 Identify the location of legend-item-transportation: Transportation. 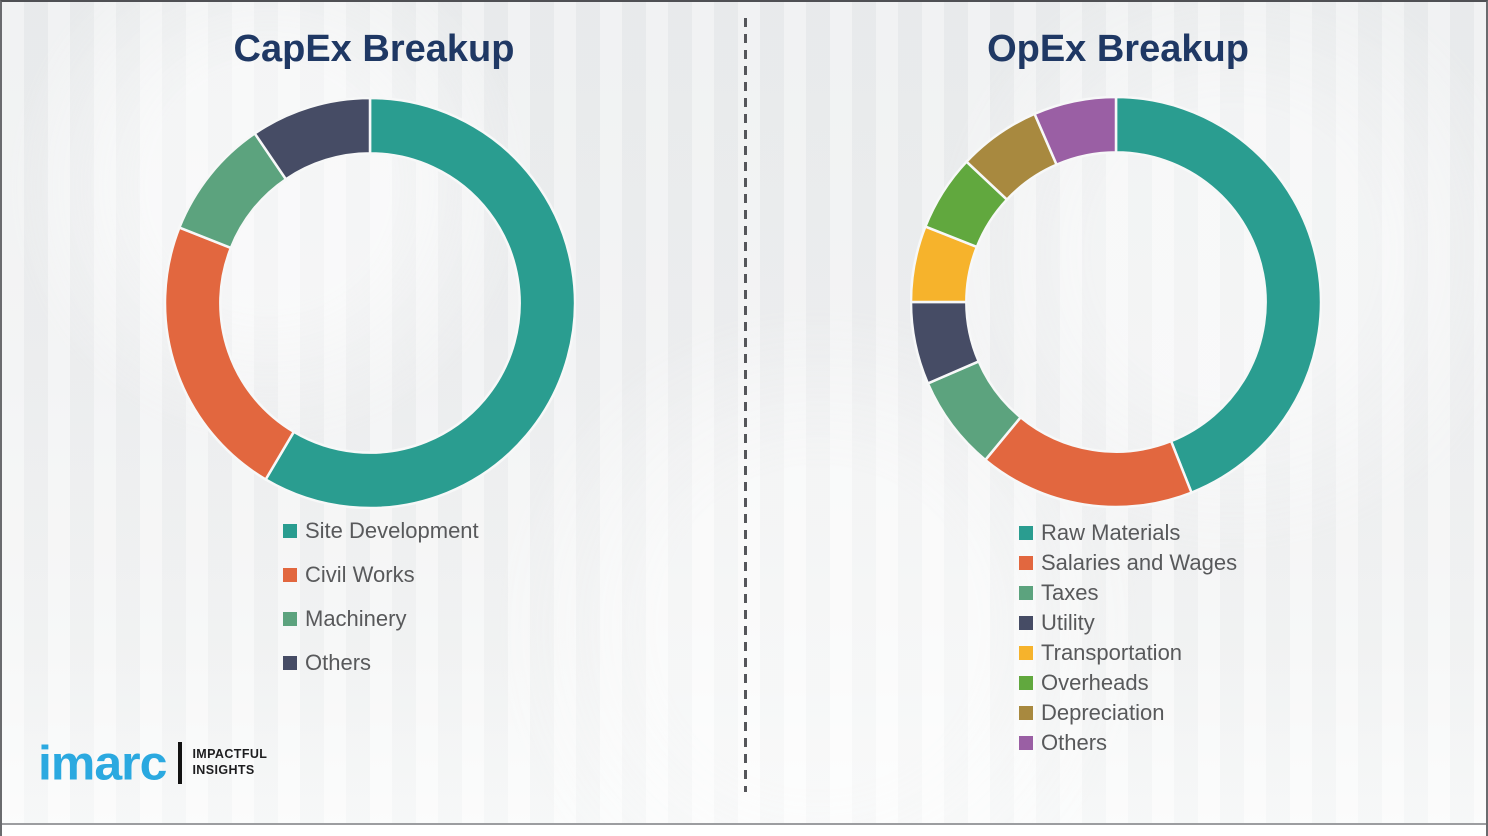
(1128, 653).